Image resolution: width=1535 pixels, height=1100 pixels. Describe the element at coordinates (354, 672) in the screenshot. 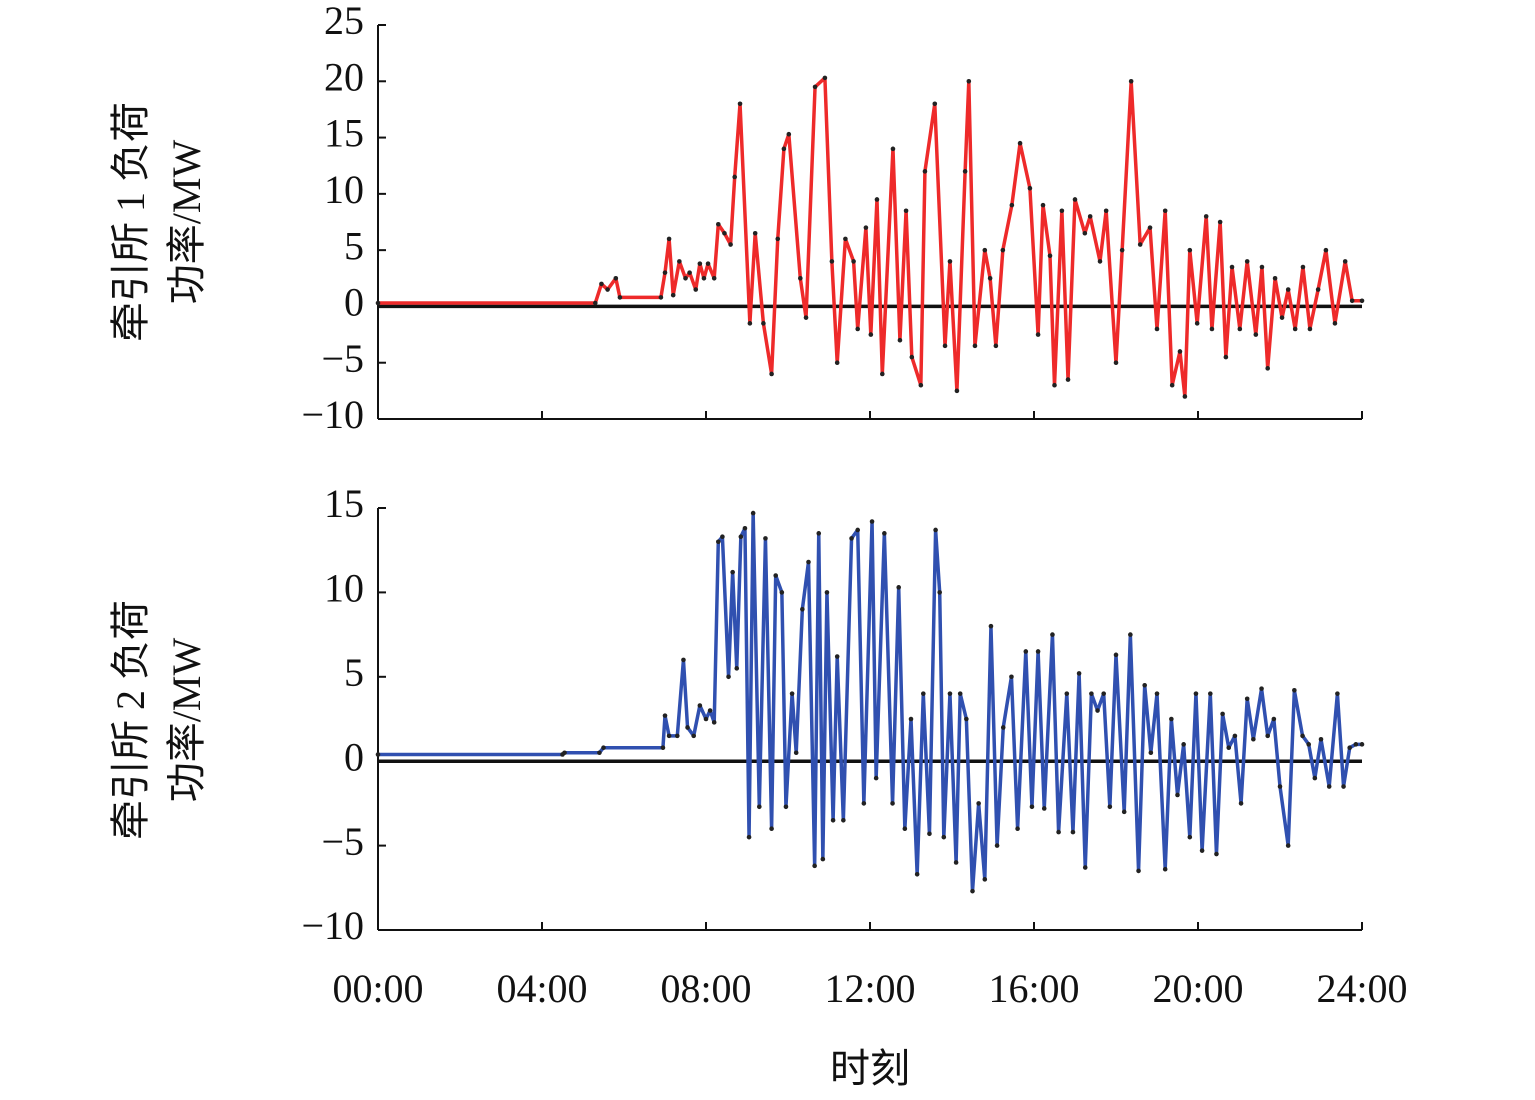

I see `y-tick-label: 5` at that location.